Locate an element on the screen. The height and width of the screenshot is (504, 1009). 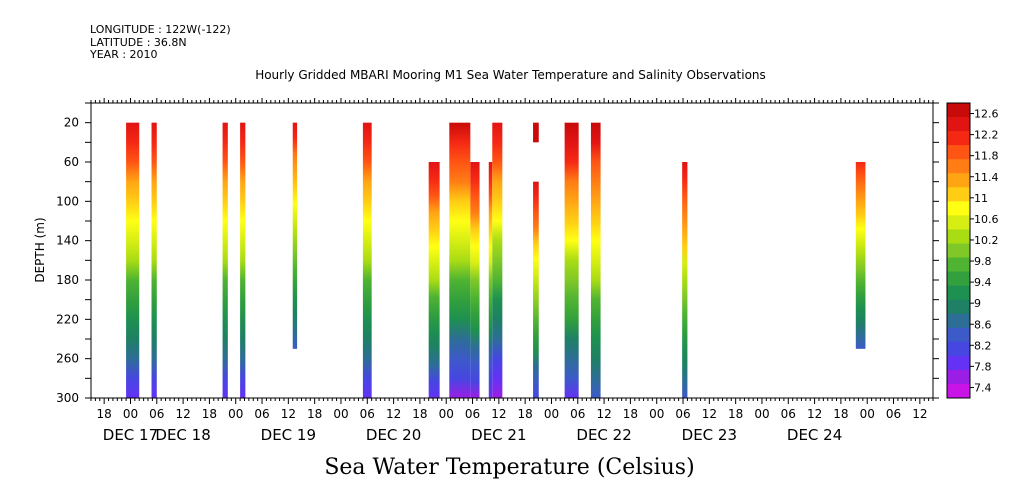
colorbar-label: 12.6 is located at coordinates (986, 114).